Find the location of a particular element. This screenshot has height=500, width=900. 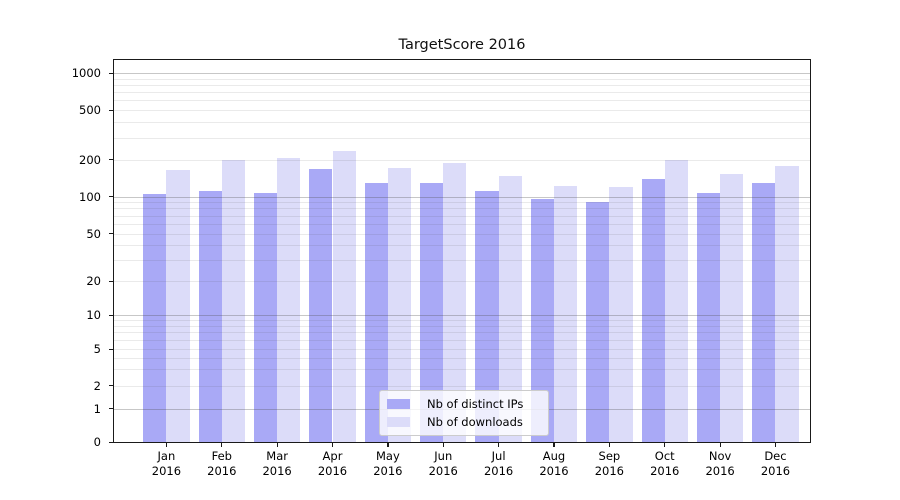

x-tick-label-jun: Jun 2016 is located at coordinates (443, 464).